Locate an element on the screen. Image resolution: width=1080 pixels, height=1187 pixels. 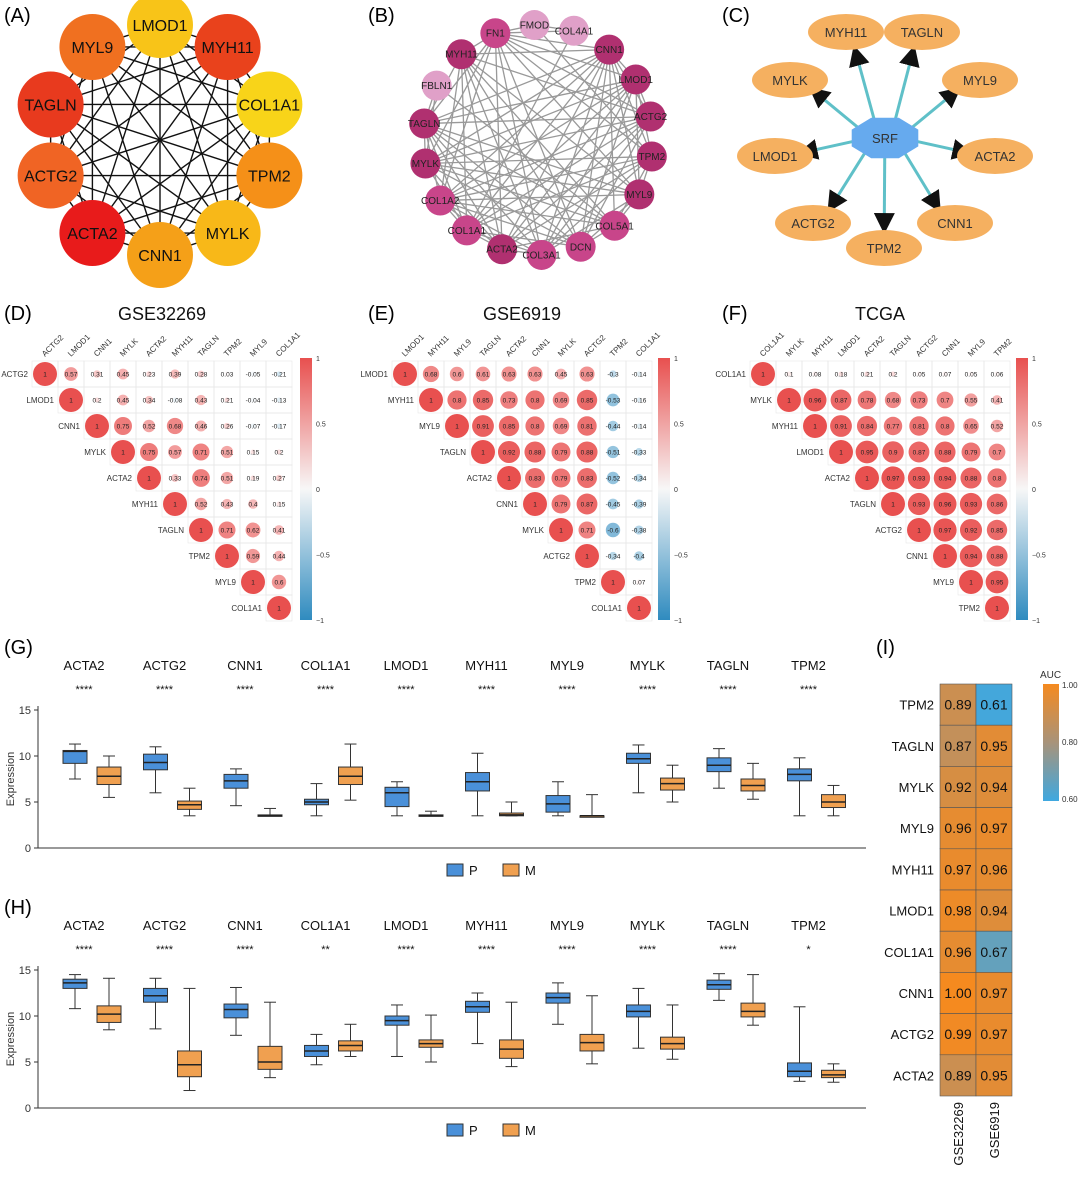
correlation-value: 0.06 is located at coordinates (997, 375).